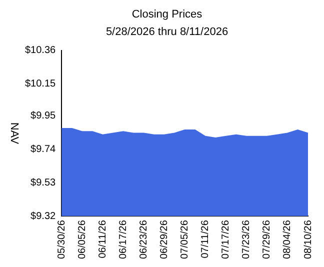 The height and width of the screenshot is (267, 324). Describe the element at coordinates (43, 116) in the screenshot. I see `y-tick-label: $9.95` at that location.